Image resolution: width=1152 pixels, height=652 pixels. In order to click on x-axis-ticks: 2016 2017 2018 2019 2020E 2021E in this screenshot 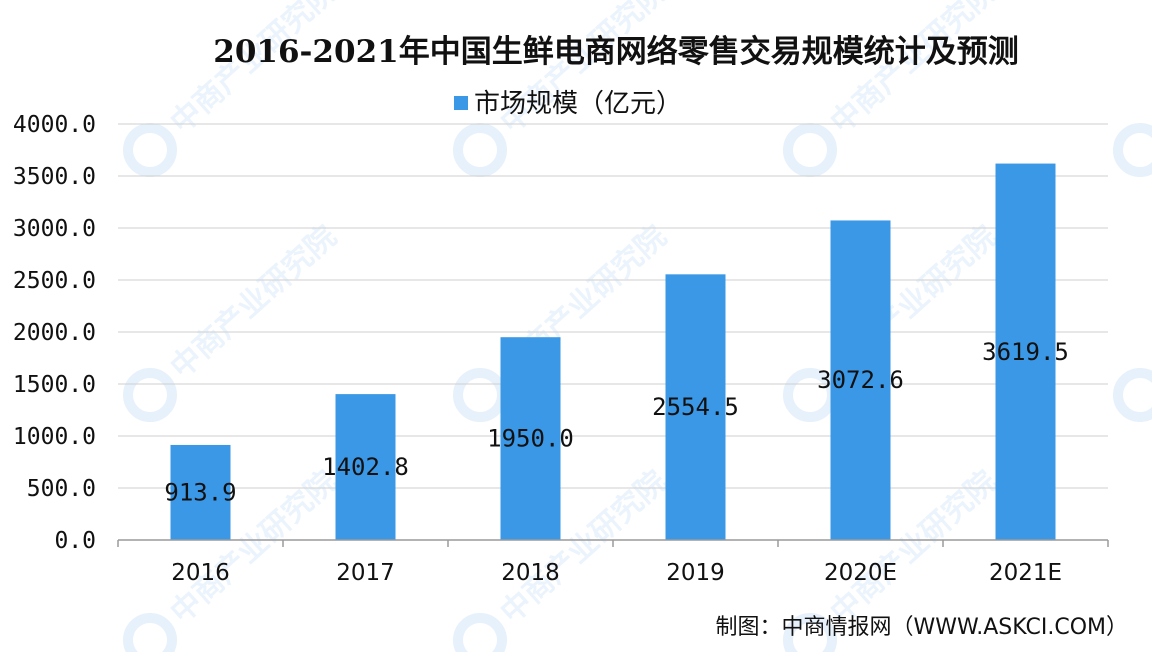, I will do `click(616, 573)`.